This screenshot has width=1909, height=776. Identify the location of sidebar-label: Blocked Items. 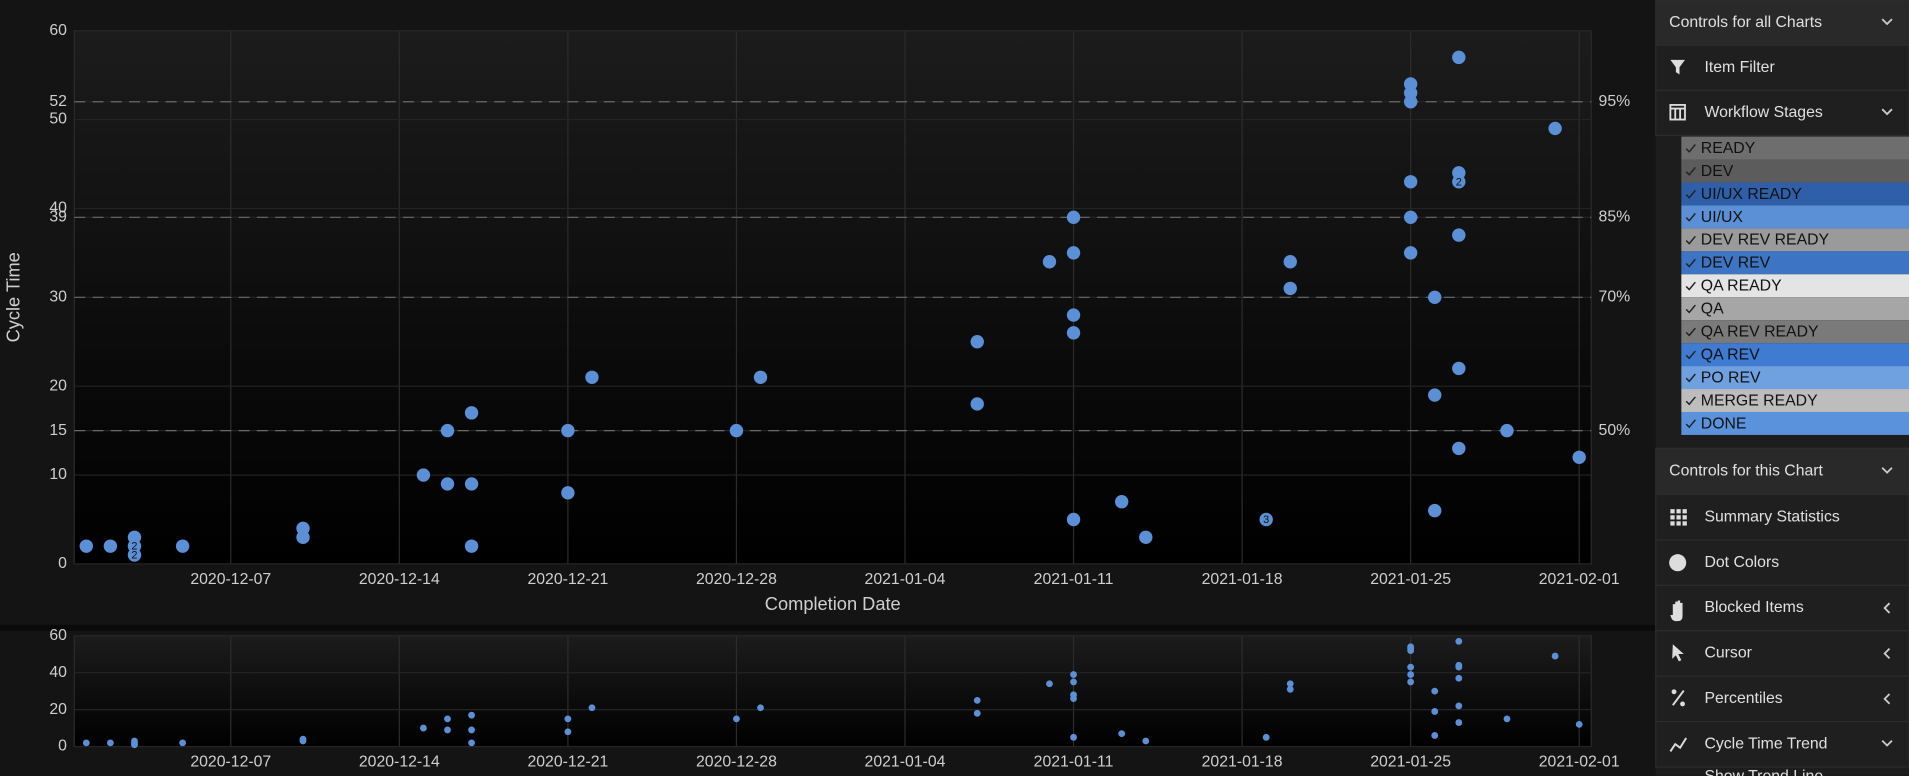
(1753, 607).